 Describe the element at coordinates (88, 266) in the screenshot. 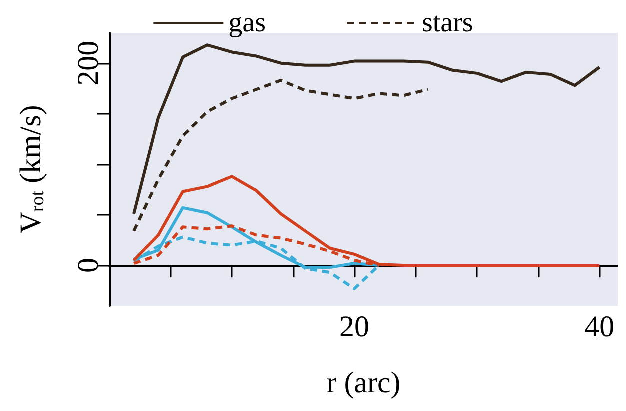

I see `y-tick-label: 0` at that location.